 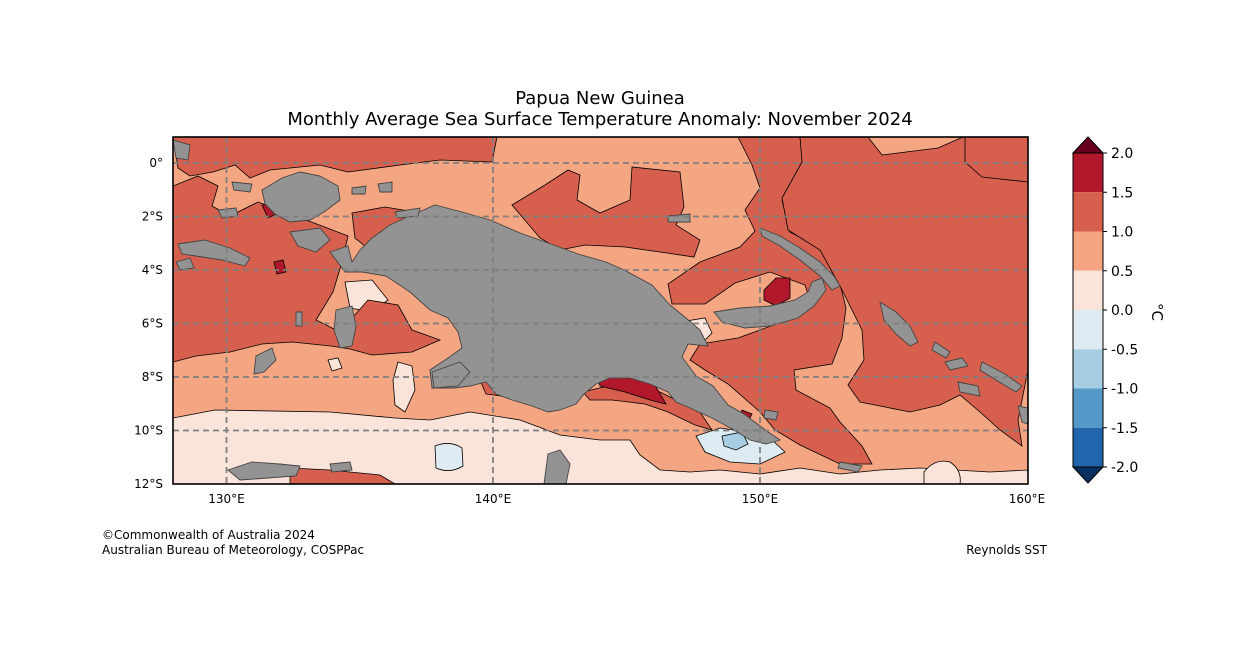 I want to click on lat-tick-labels: 0° 2°S 4°S 6°S 8°S 10°S 12°S, so click(x=148, y=323).